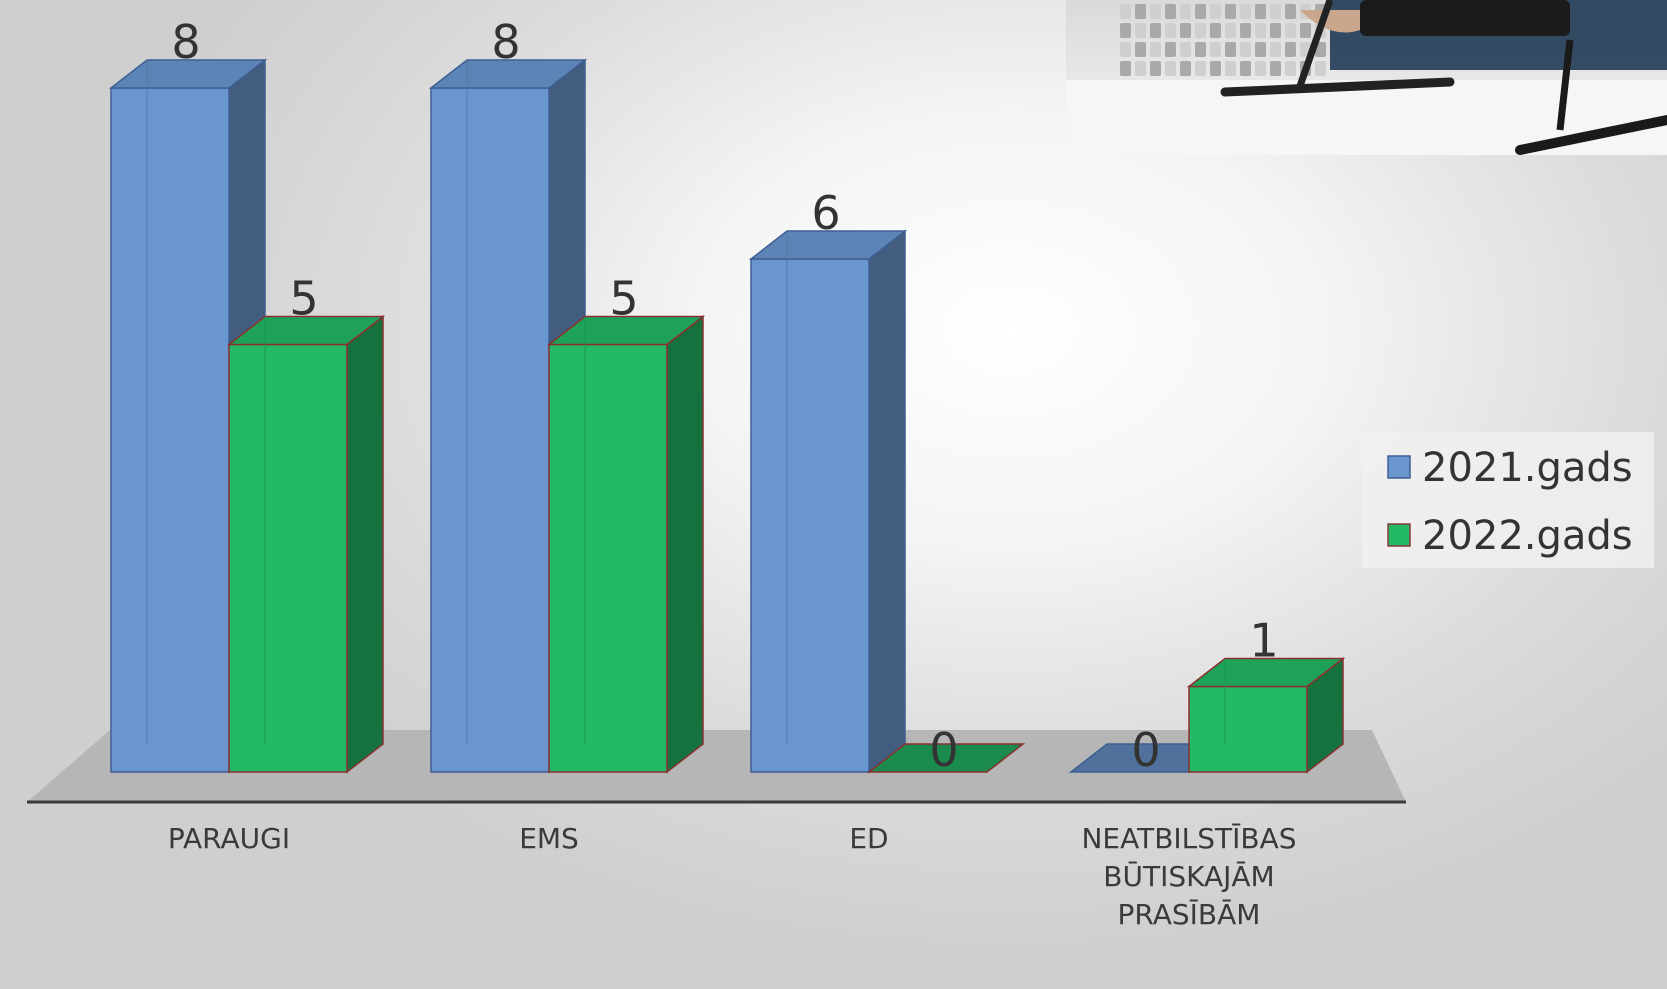 The height and width of the screenshot is (989, 1667). Describe the element at coordinates (303, 299) in the screenshot. I see `value-label-2022-0: 5` at that location.